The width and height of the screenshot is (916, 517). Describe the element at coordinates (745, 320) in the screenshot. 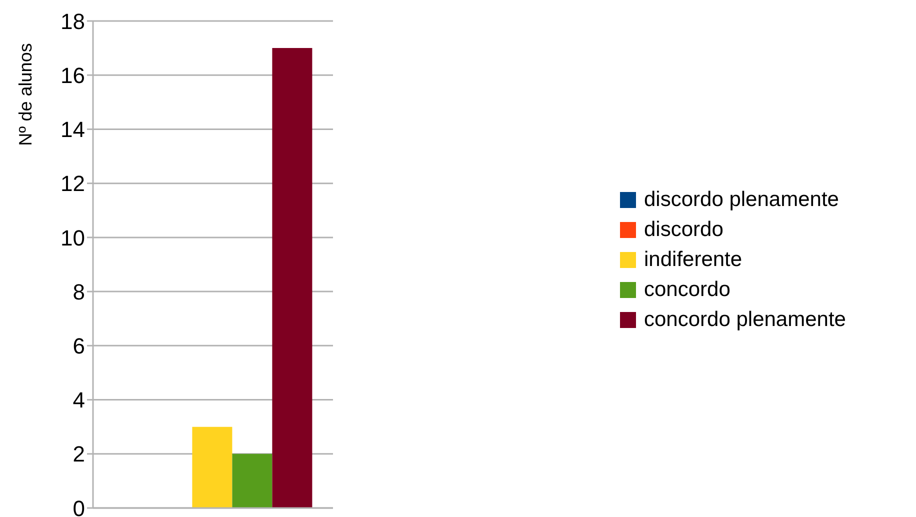

I see `legend-label: concordo plenamente` at that location.